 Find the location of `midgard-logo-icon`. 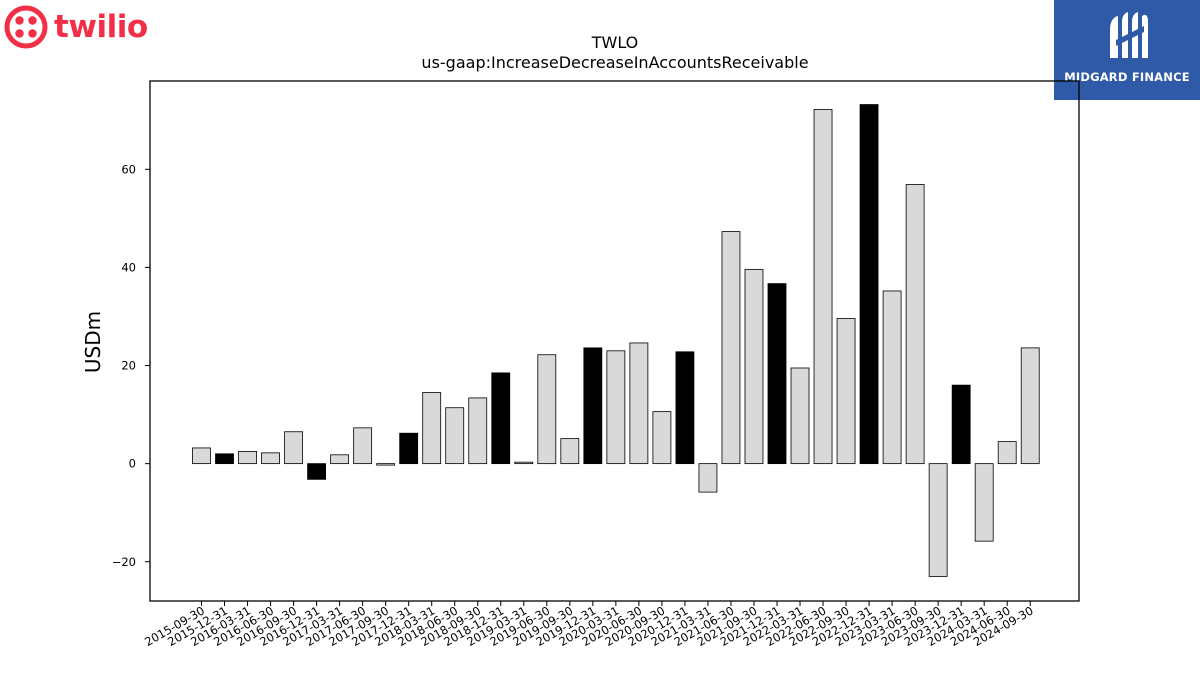

midgard-logo-icon is located at coordinates (1129, 35).